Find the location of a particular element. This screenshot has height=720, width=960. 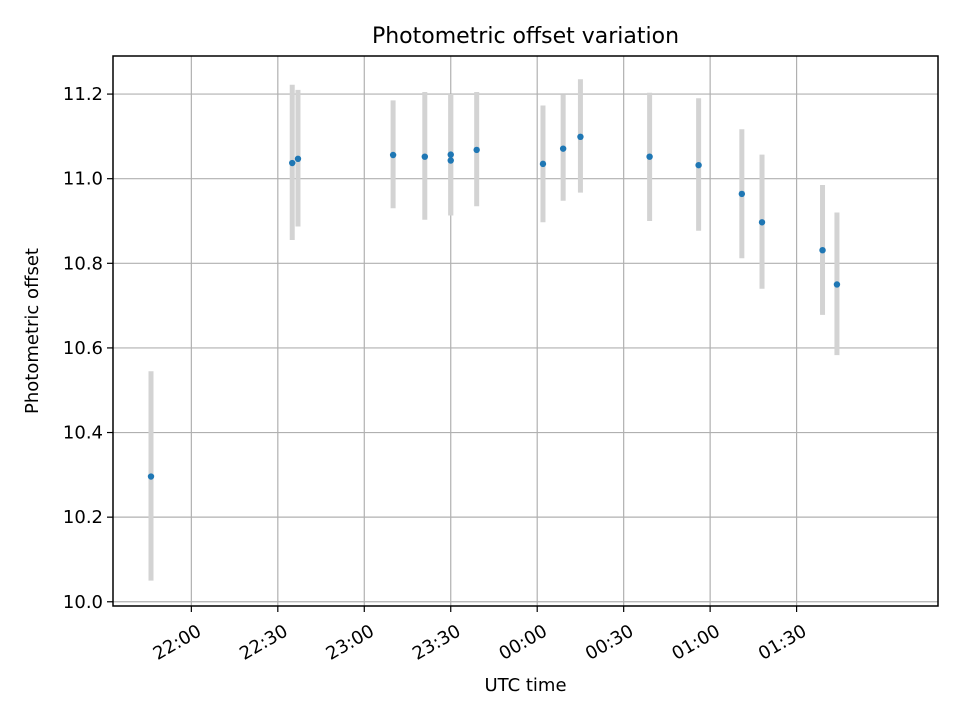

x-ticks: 22:00 22:30 23:00 23:30 00:00 00:30 01:00 01:30 is located at coordinates (480, 635).